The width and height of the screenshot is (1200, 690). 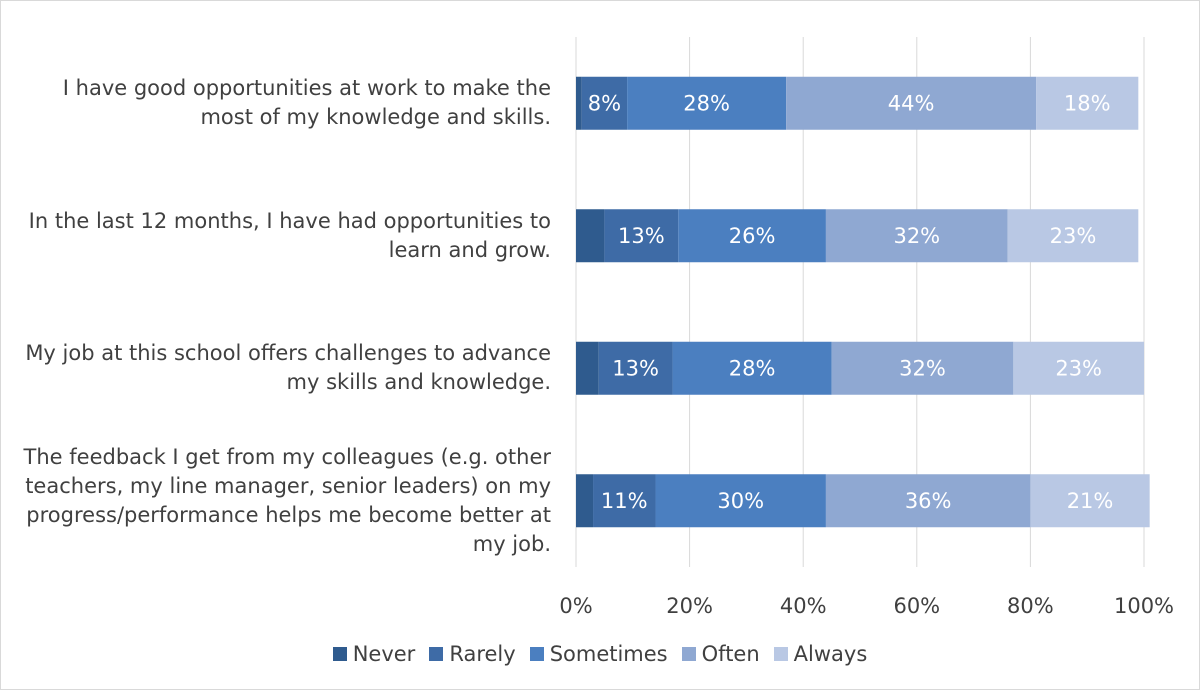 I want to click on legend-label: Rarely, so click(x=482, y=654).